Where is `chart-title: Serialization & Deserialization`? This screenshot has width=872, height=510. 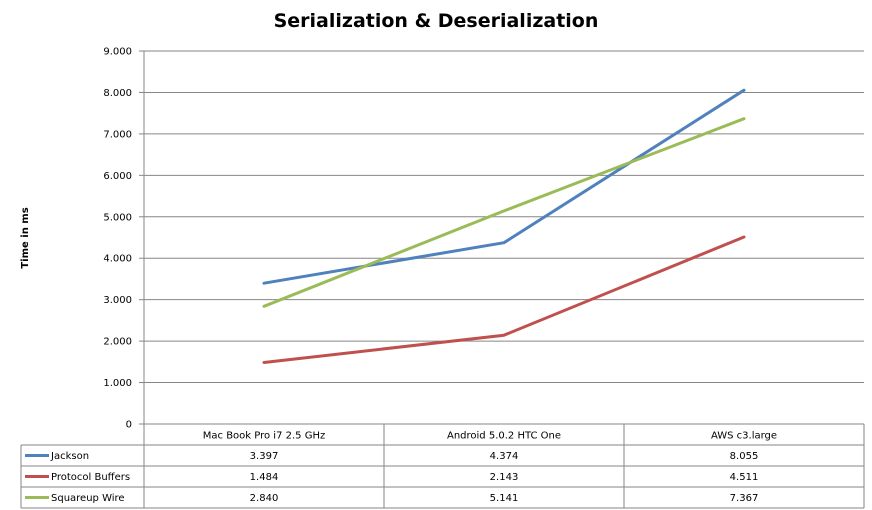
chart-title: Serialization & Deserialization is located at coordinates (436, 21).